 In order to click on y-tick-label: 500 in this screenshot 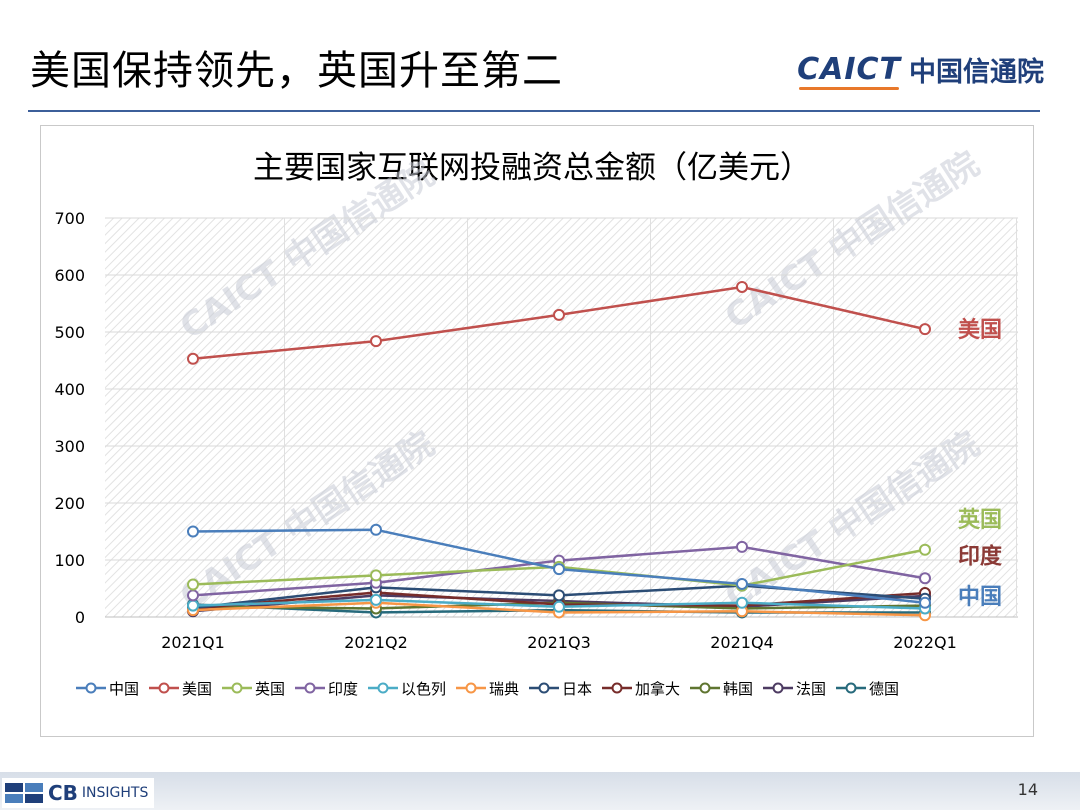, I will do `click(69, 332)`.